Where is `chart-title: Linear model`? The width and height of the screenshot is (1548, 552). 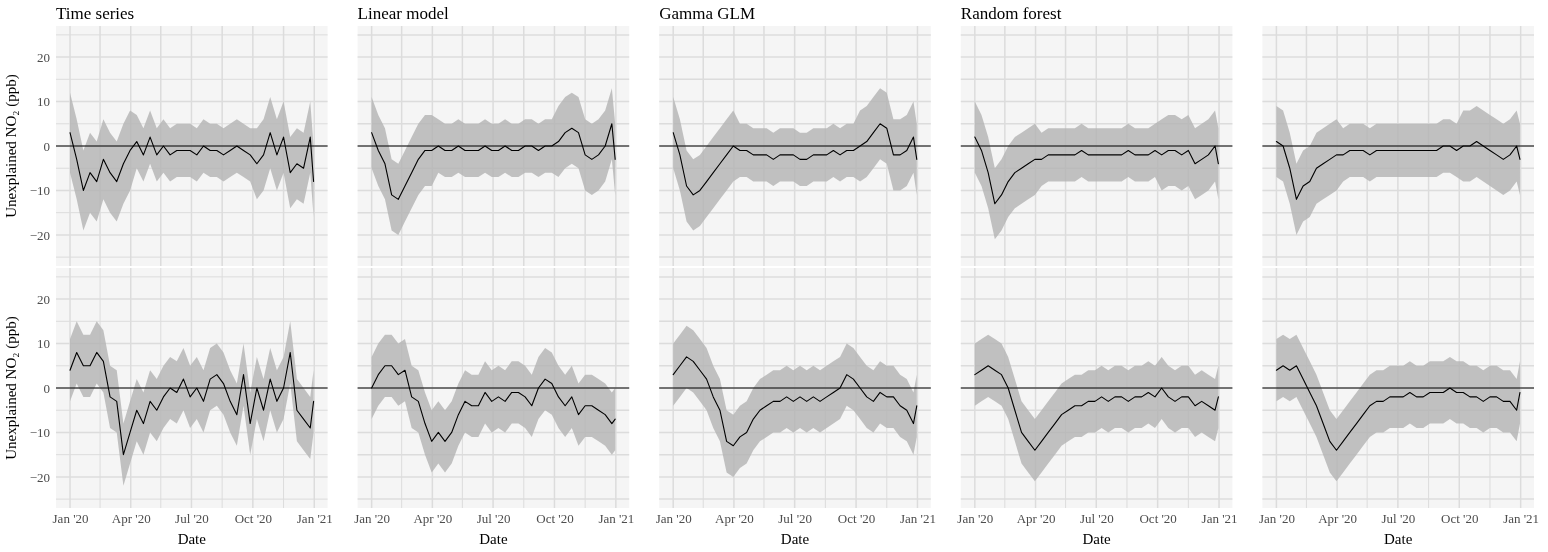
chart-title: Linear model is located at coordinates (403, 13).